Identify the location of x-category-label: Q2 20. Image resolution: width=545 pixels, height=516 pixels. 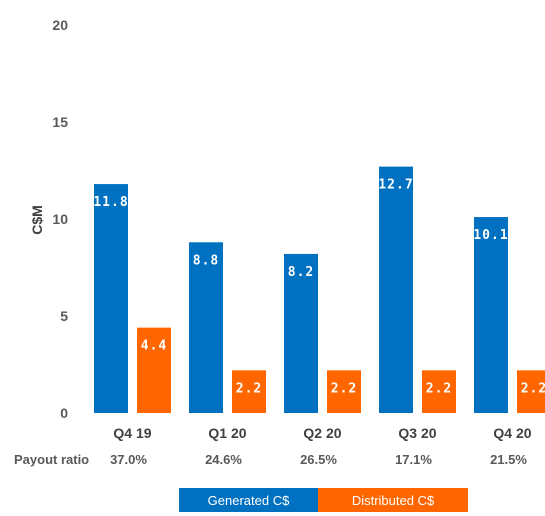
(322, 433).